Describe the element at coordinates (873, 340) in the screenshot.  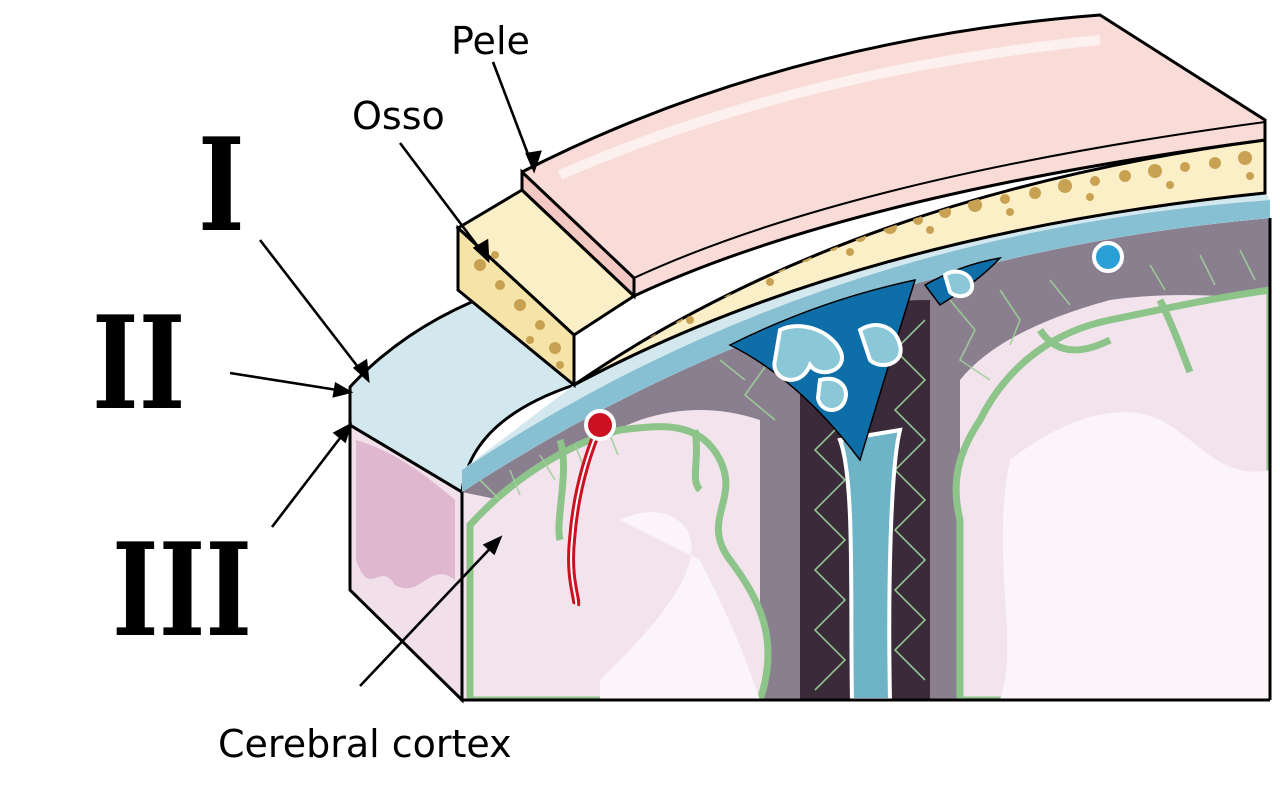
I see `arachnoid-granulations` at that location.